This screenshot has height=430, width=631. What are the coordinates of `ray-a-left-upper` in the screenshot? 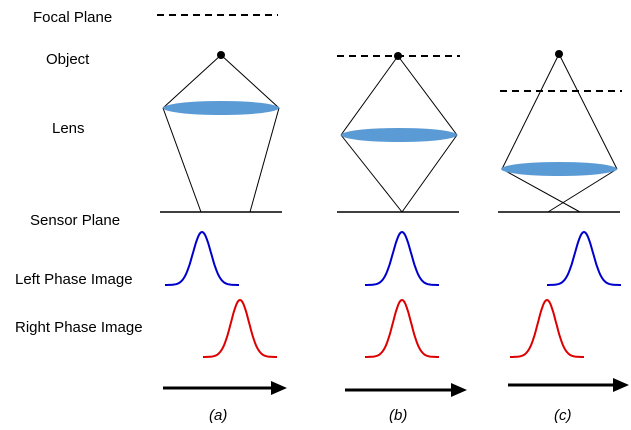 It's located at (192, 81).